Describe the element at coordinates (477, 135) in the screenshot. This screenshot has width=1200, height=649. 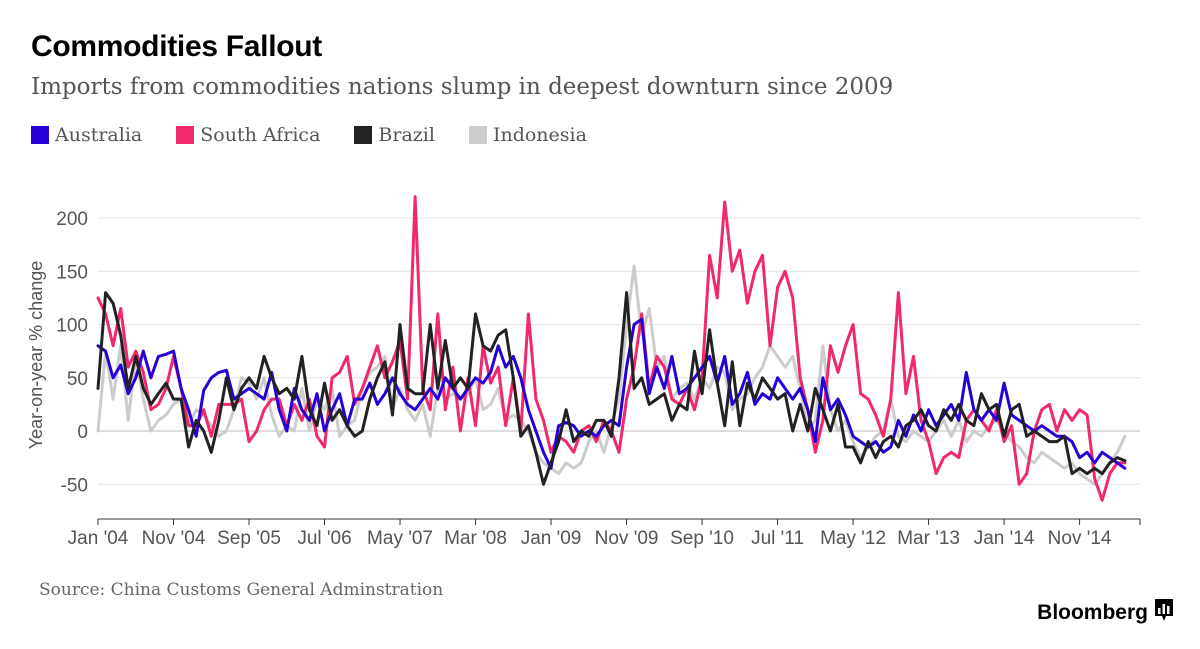
I see `legend-swatch-indonesia` at that location.